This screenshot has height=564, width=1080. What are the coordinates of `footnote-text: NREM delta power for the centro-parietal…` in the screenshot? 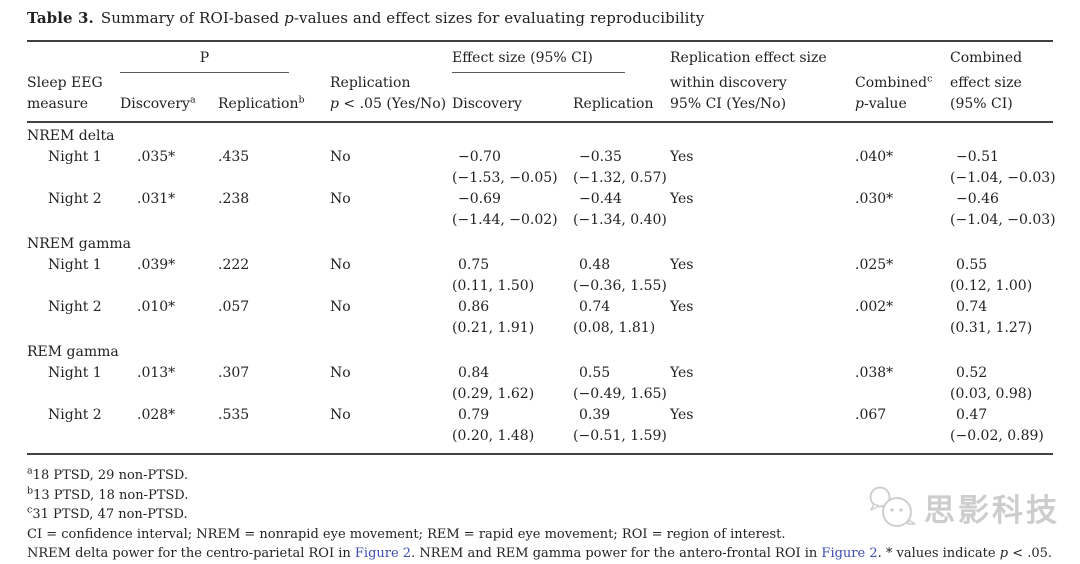 It's located at (191, 553).